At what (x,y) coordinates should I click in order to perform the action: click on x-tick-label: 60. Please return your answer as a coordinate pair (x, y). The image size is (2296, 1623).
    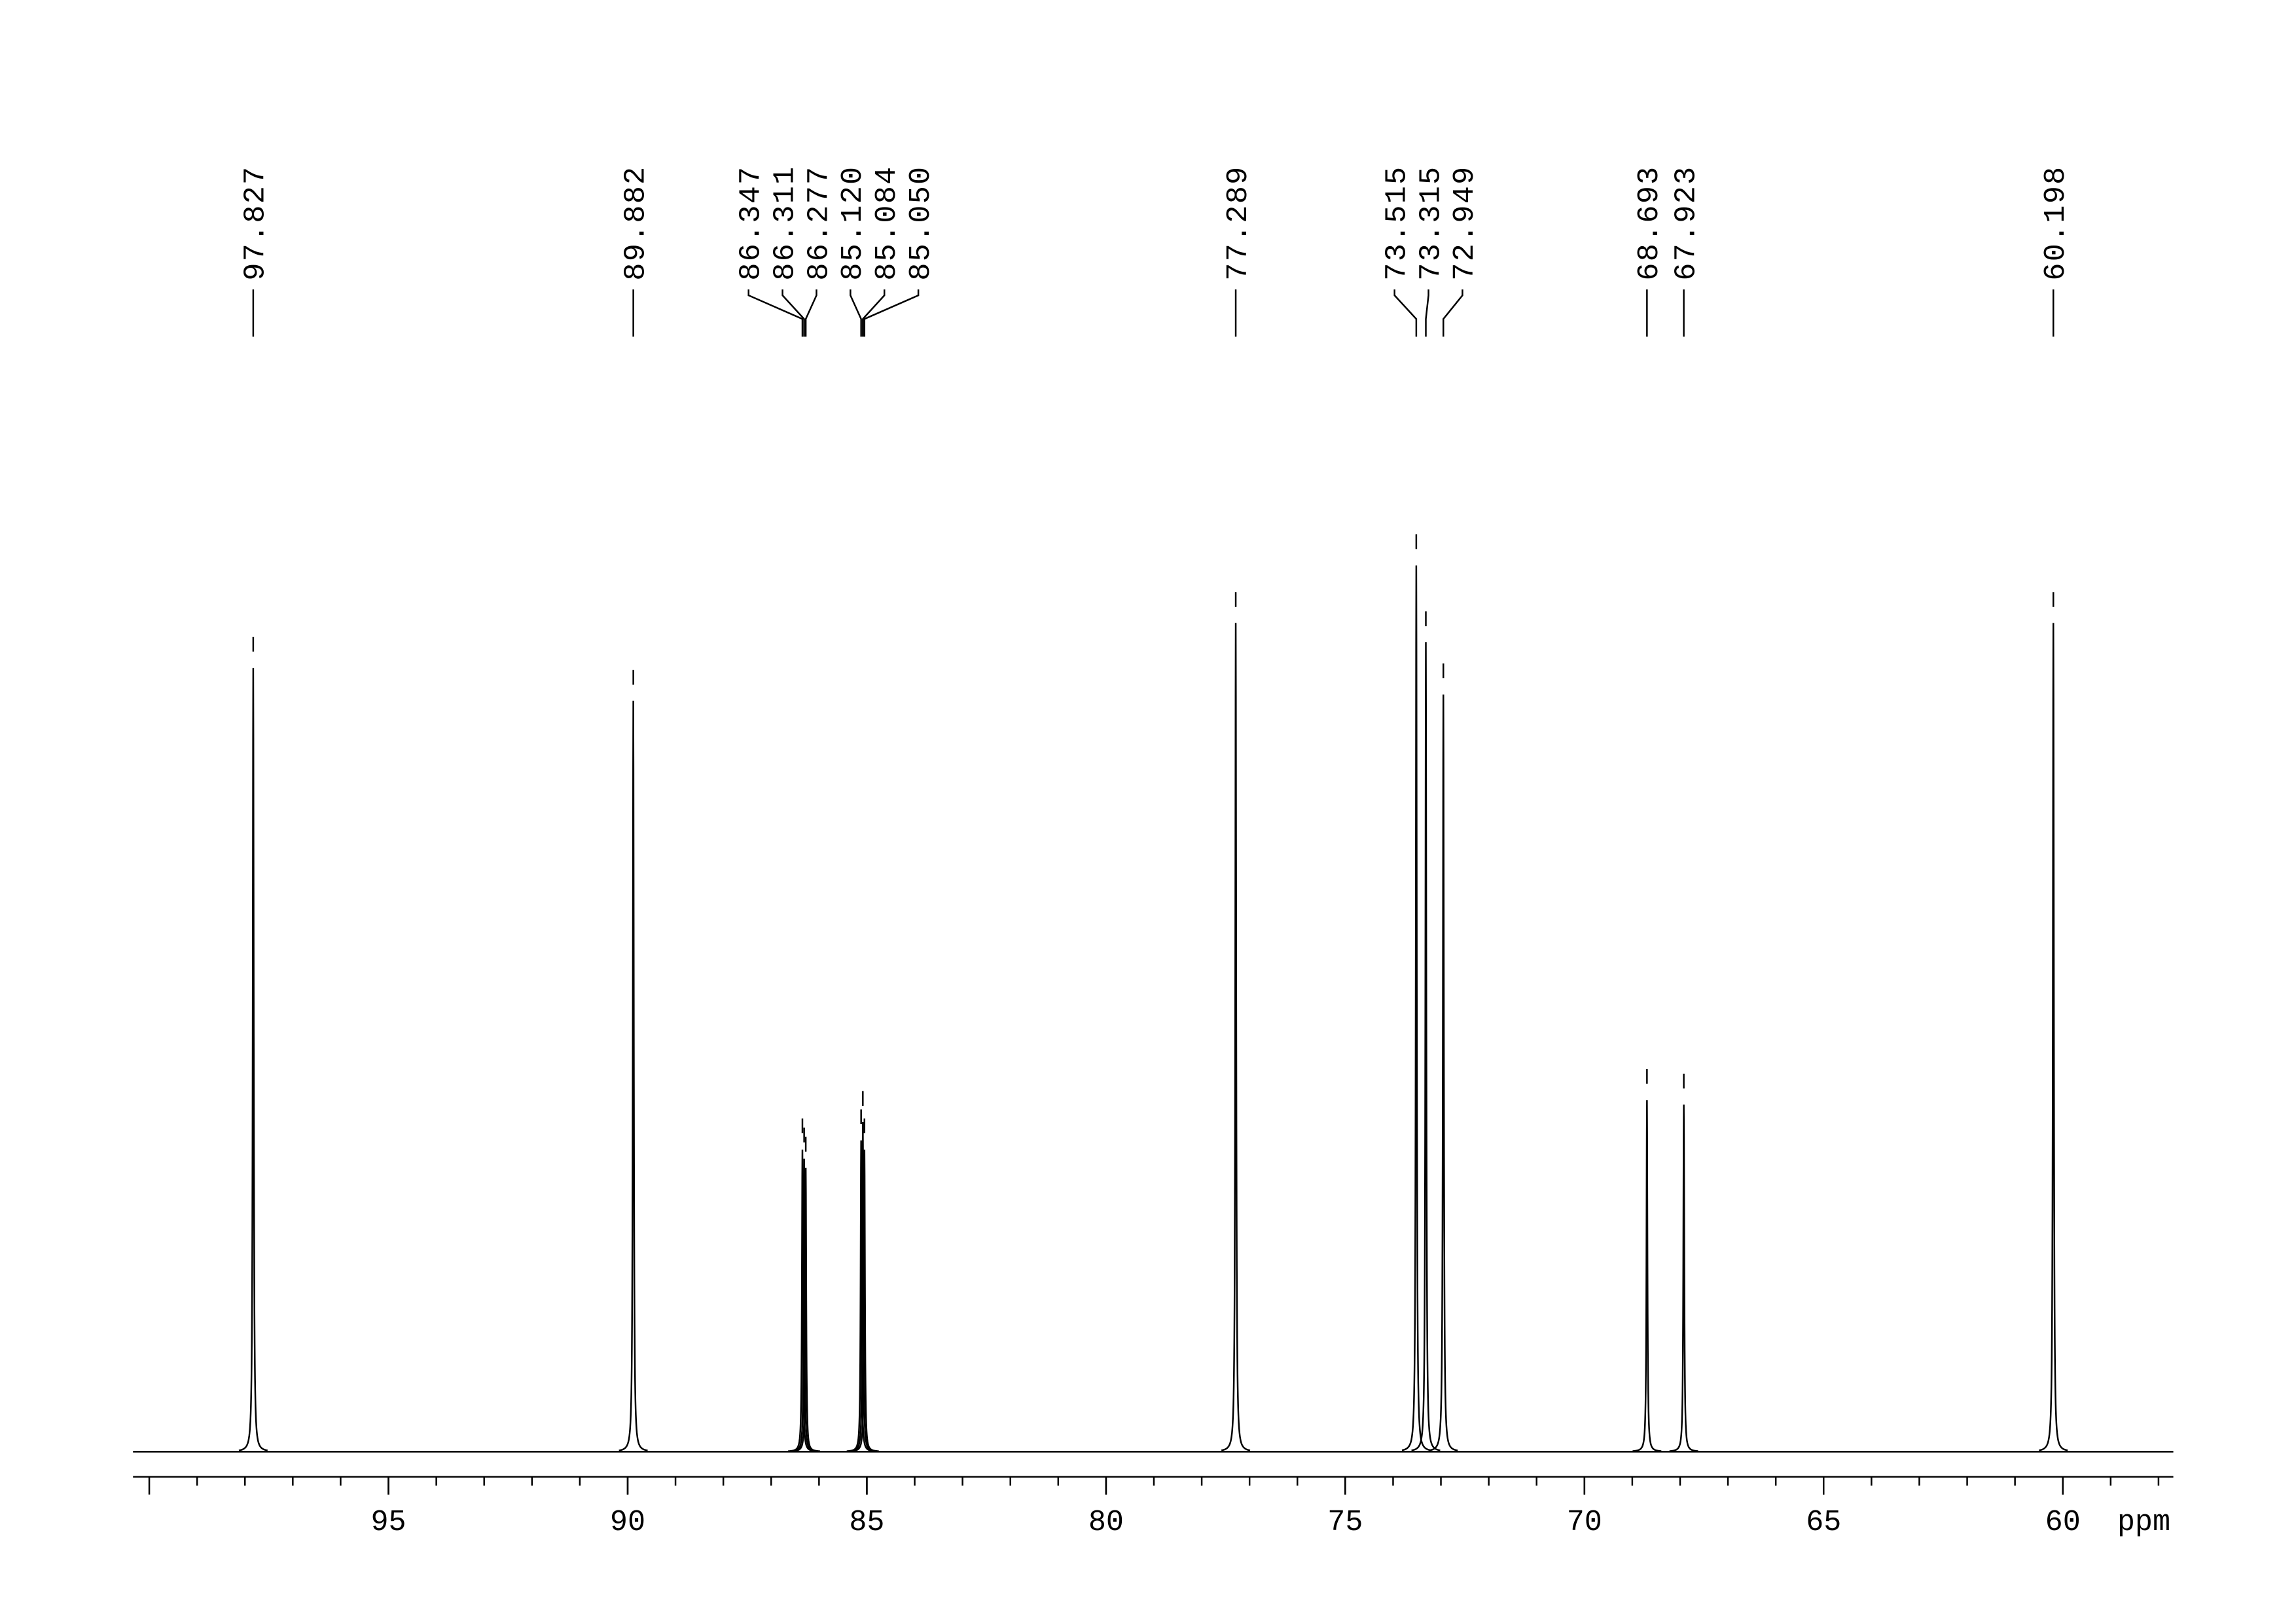
    Looking at the image, I should click on (2063, 1522).